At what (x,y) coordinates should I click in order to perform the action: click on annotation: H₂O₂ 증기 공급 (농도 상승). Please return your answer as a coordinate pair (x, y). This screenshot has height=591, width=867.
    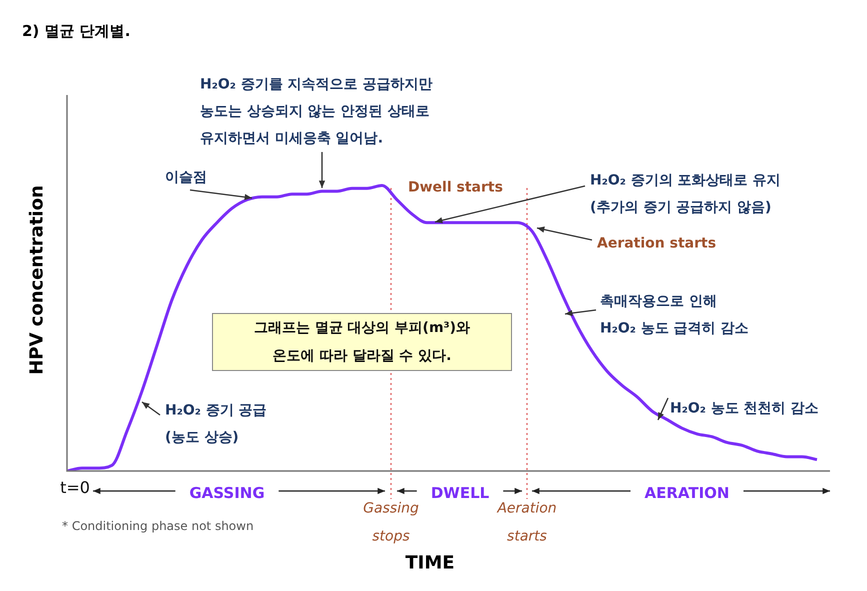
    Looking at the image, I should click on (216, 424).